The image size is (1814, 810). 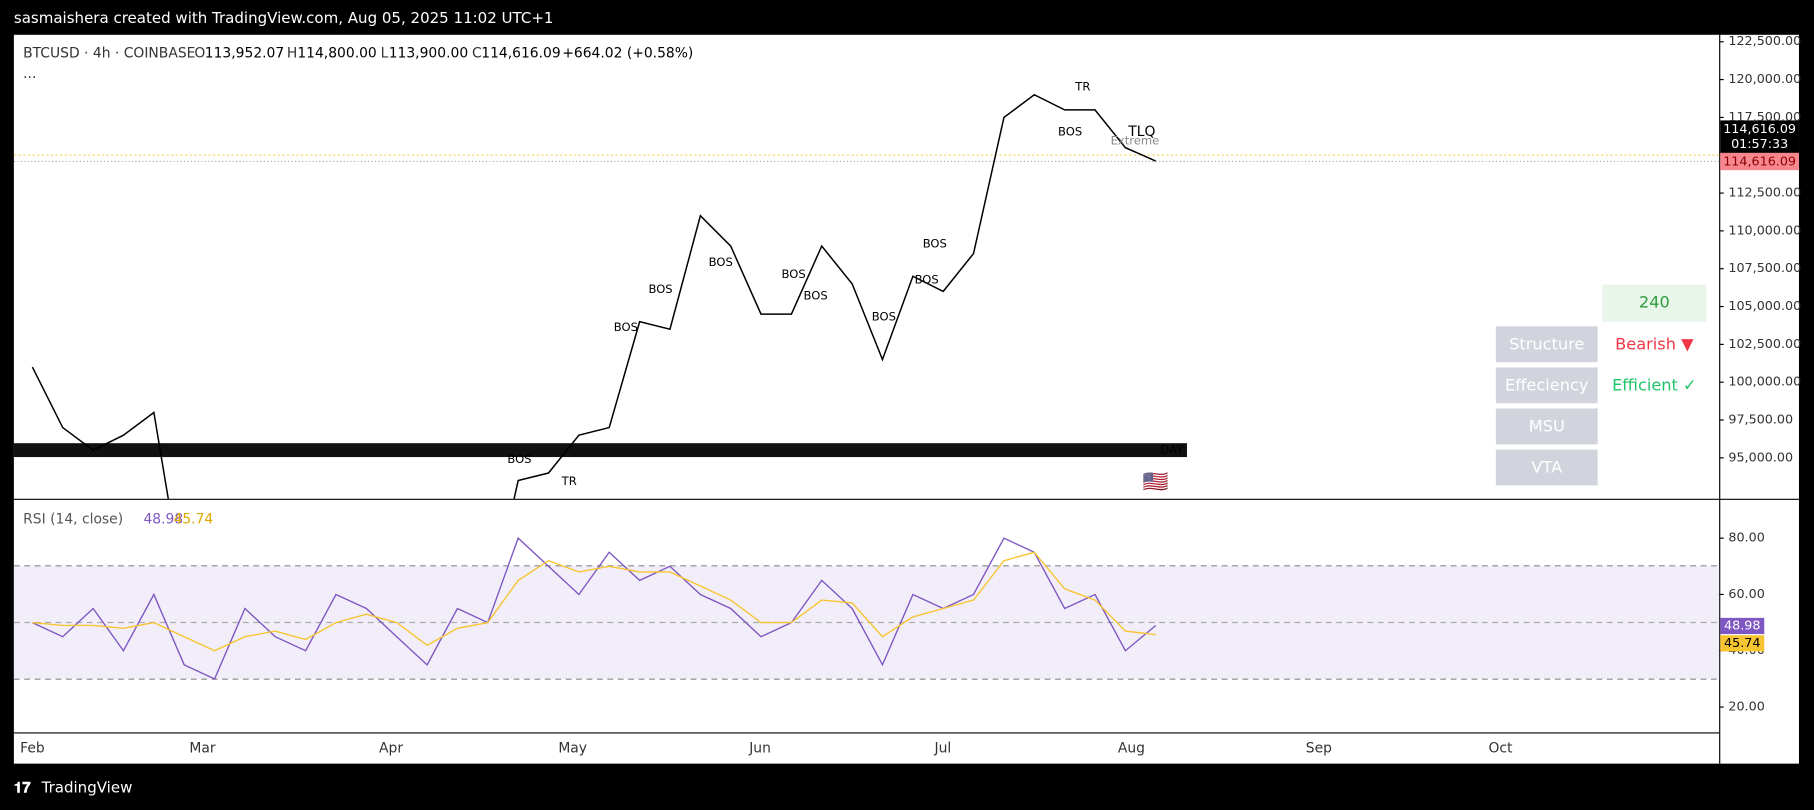 I want to click on rsi-ma-value: 45.74, so click(x=194, y=520).